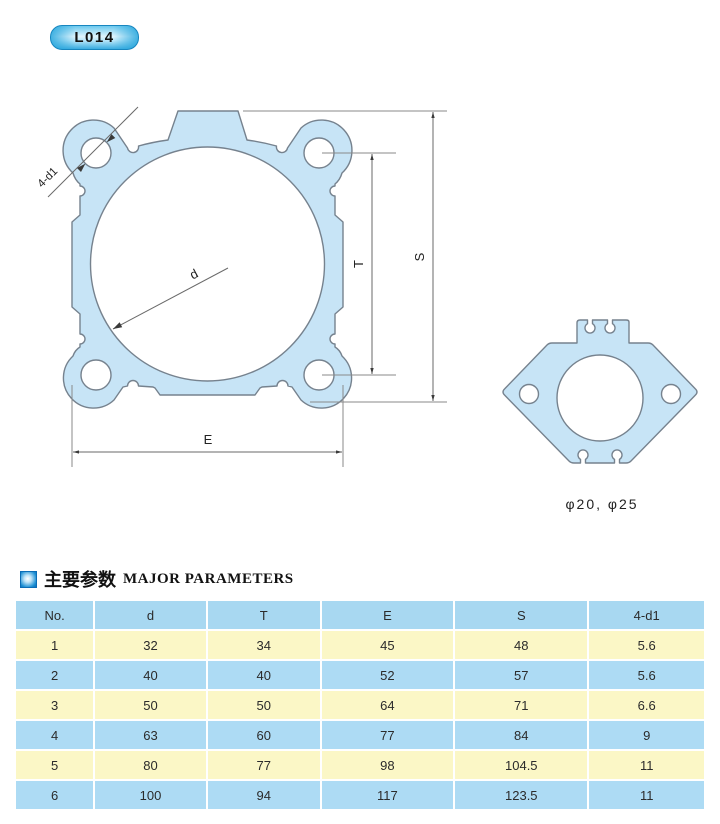  What do you see at coordinates (28, 579) in the screenshot?
I see `square-bullet-icon` at bounding box center [28, 579].